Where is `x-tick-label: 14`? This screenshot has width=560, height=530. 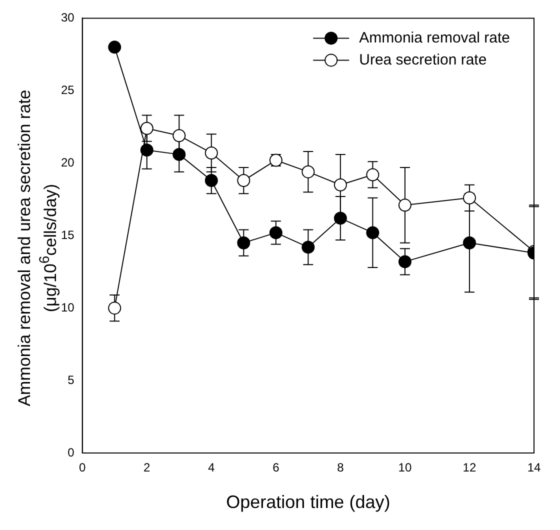 x-tick-label: 14 is located at coordinates (534, 467).